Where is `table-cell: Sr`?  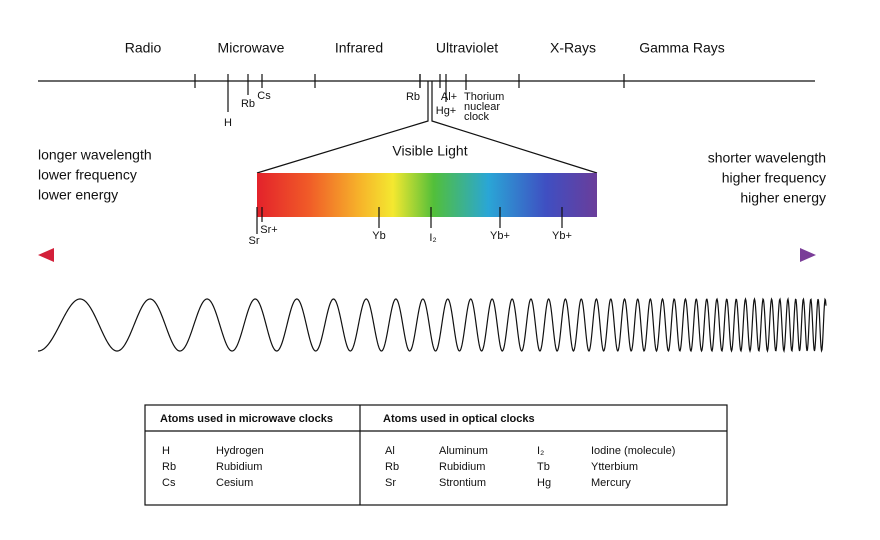 table-cell: Sr is located at coordinates (390, 483).